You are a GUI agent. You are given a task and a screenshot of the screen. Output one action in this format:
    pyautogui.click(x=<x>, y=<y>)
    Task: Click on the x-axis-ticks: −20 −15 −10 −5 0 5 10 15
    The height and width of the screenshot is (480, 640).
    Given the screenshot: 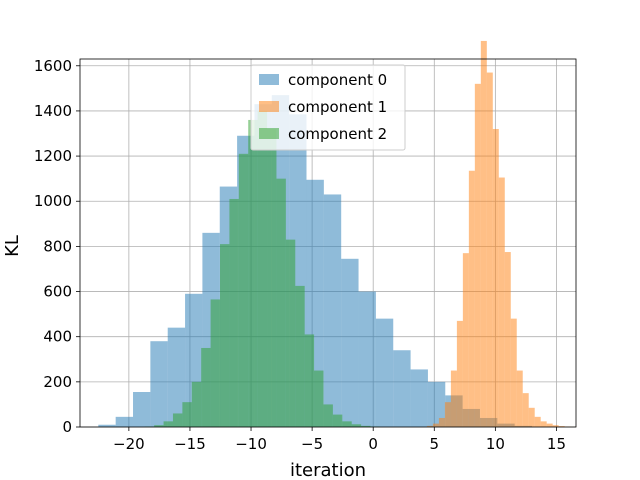 What is the action you would take?
    pyautogui.click(x=339, y=440)
    